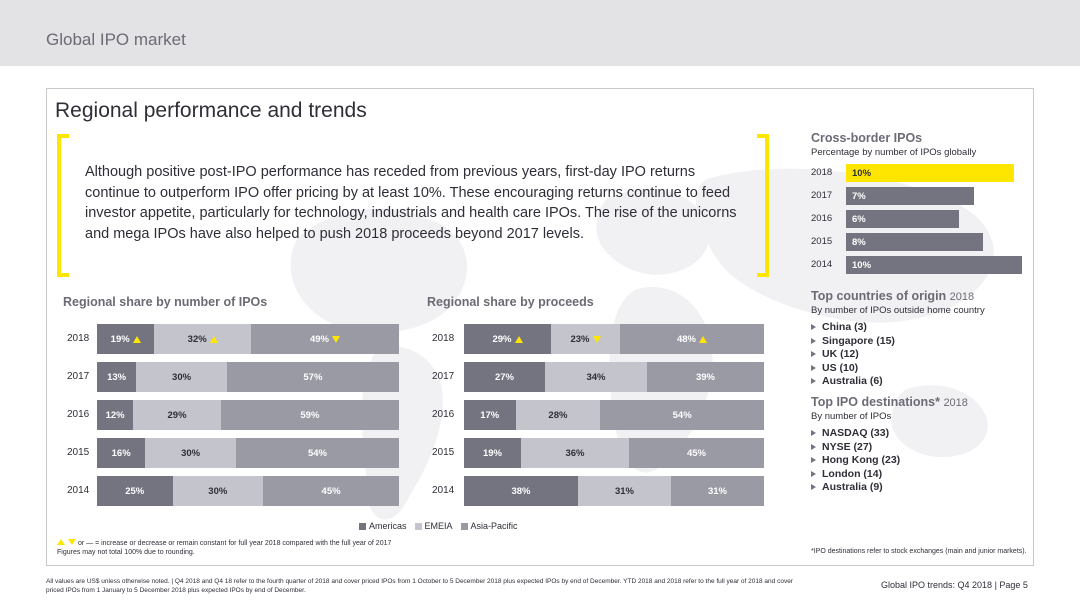 The image size is (1080, 608). I want to click on proceeds-bar-2016: 17% 28% 54%, so click(614, 415).